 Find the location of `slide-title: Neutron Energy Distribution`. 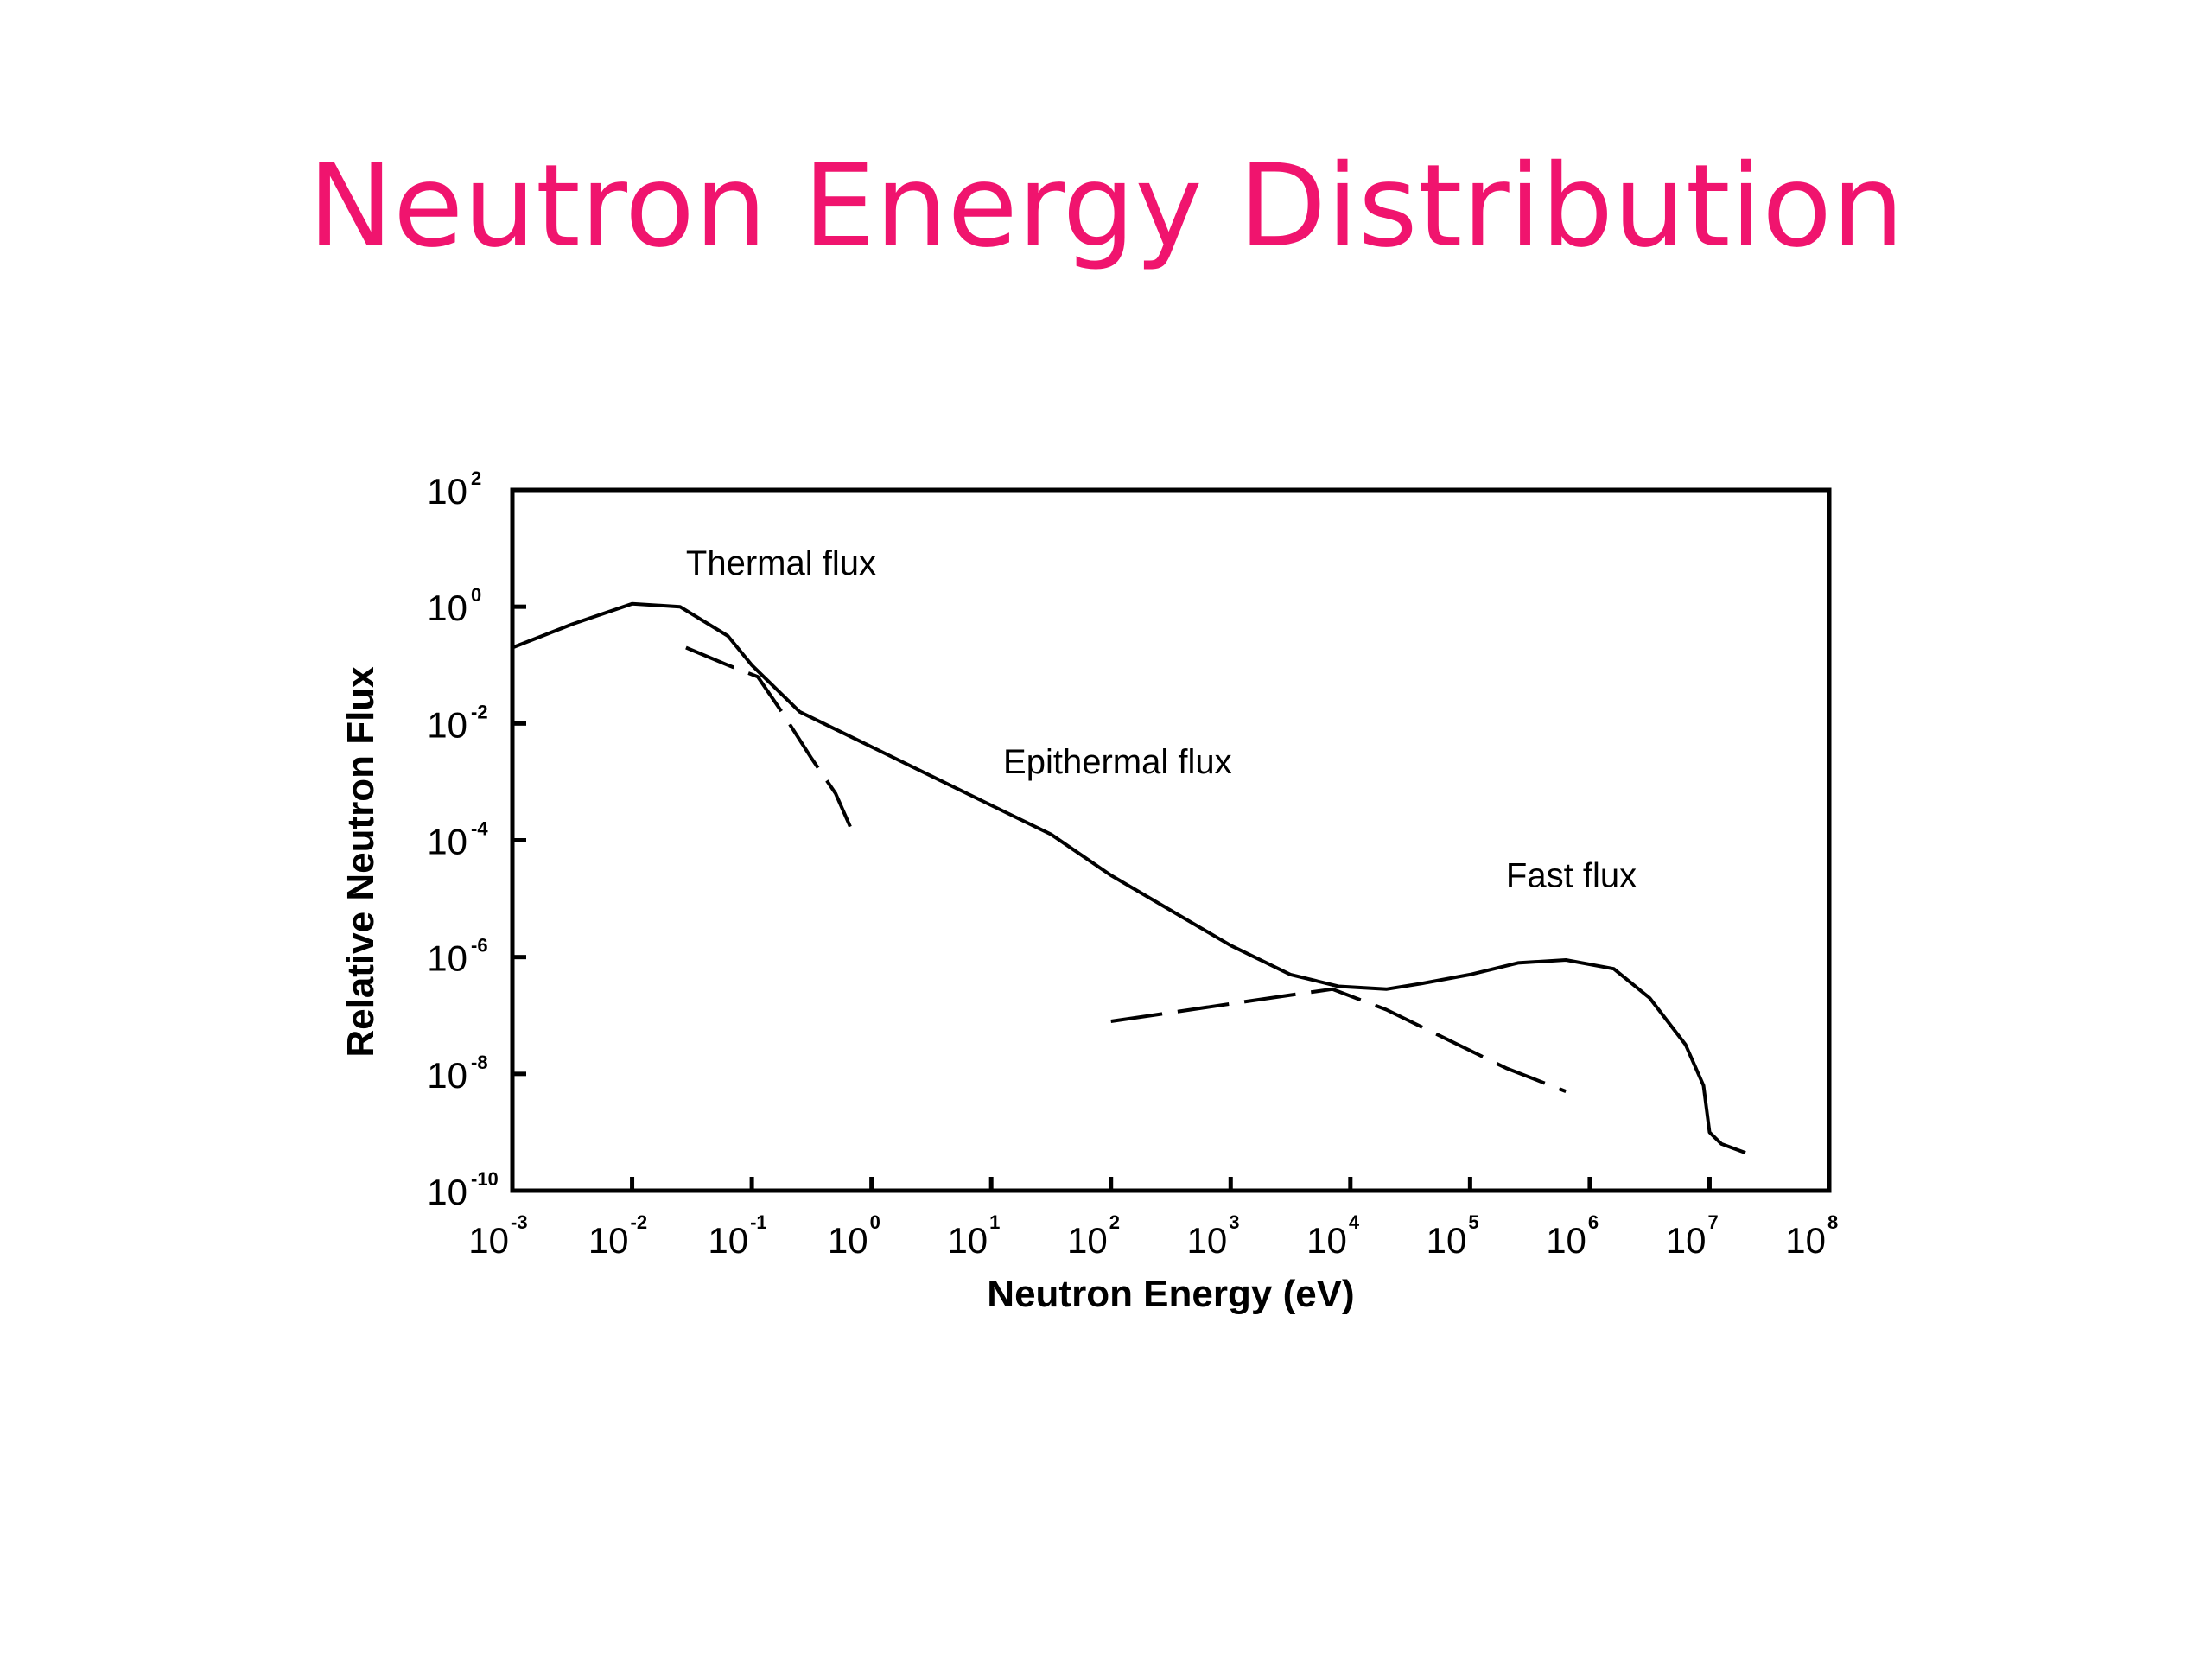

slide-title: Neutron Energy Distribution is located at coordinates (1106, 206).